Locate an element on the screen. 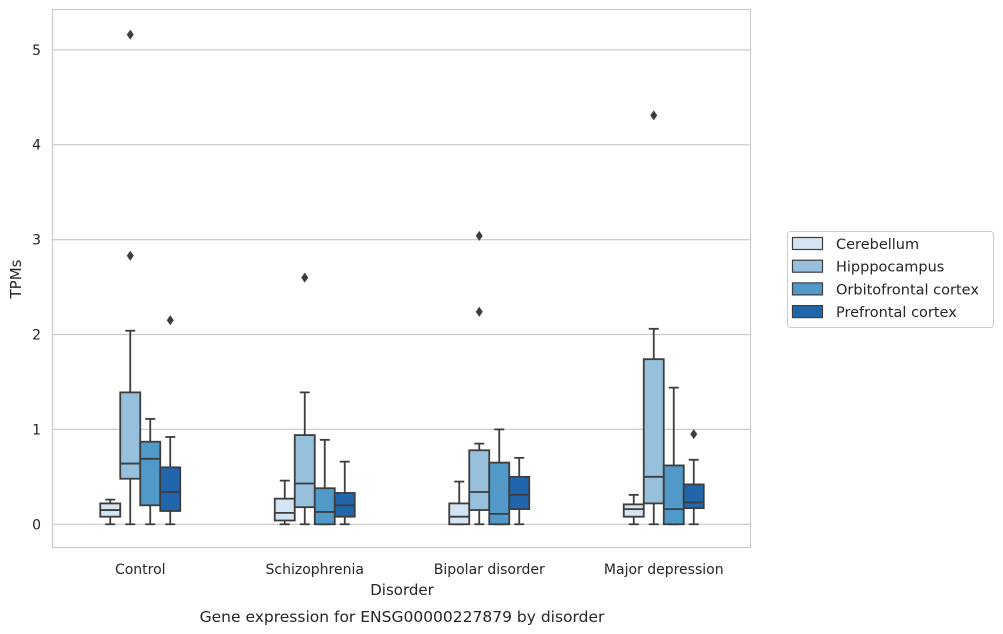 The image size is (1003, 634). y-tick-label: 5 is located at coordinates (36, 51).